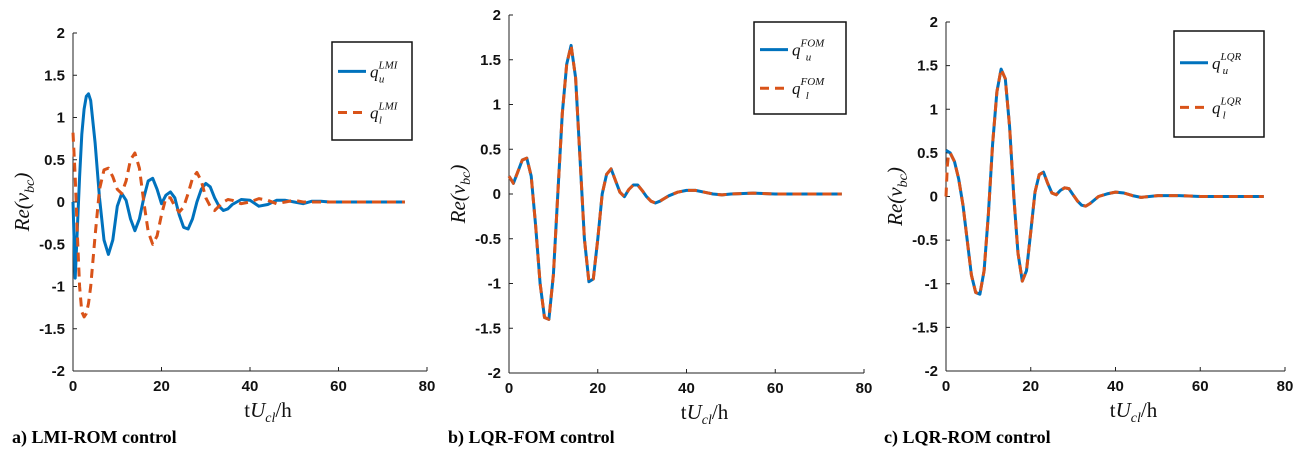 Image resolution: width=1298 pixels, height=451 pixels. Describe the element at coordinates (531, 437) in the screenshot. I see `panel-caption: b) LQR-FOM control` at that location.